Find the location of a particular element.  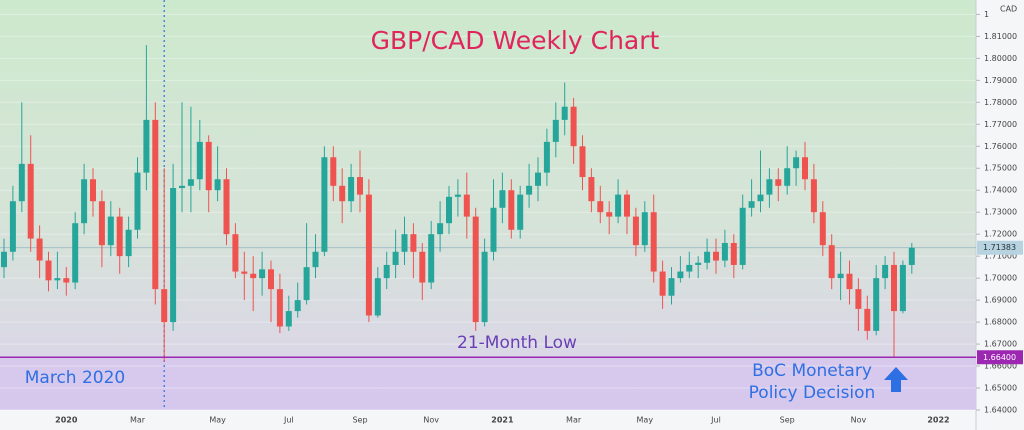

y-tick-label: 1.65000 is located at coordinates (1000, 388).